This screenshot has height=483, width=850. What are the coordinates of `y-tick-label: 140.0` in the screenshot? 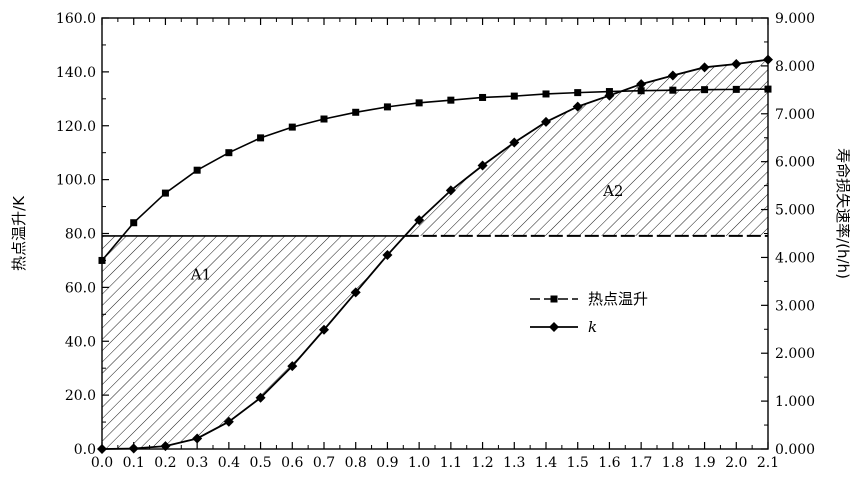 It's located at (76, 73).